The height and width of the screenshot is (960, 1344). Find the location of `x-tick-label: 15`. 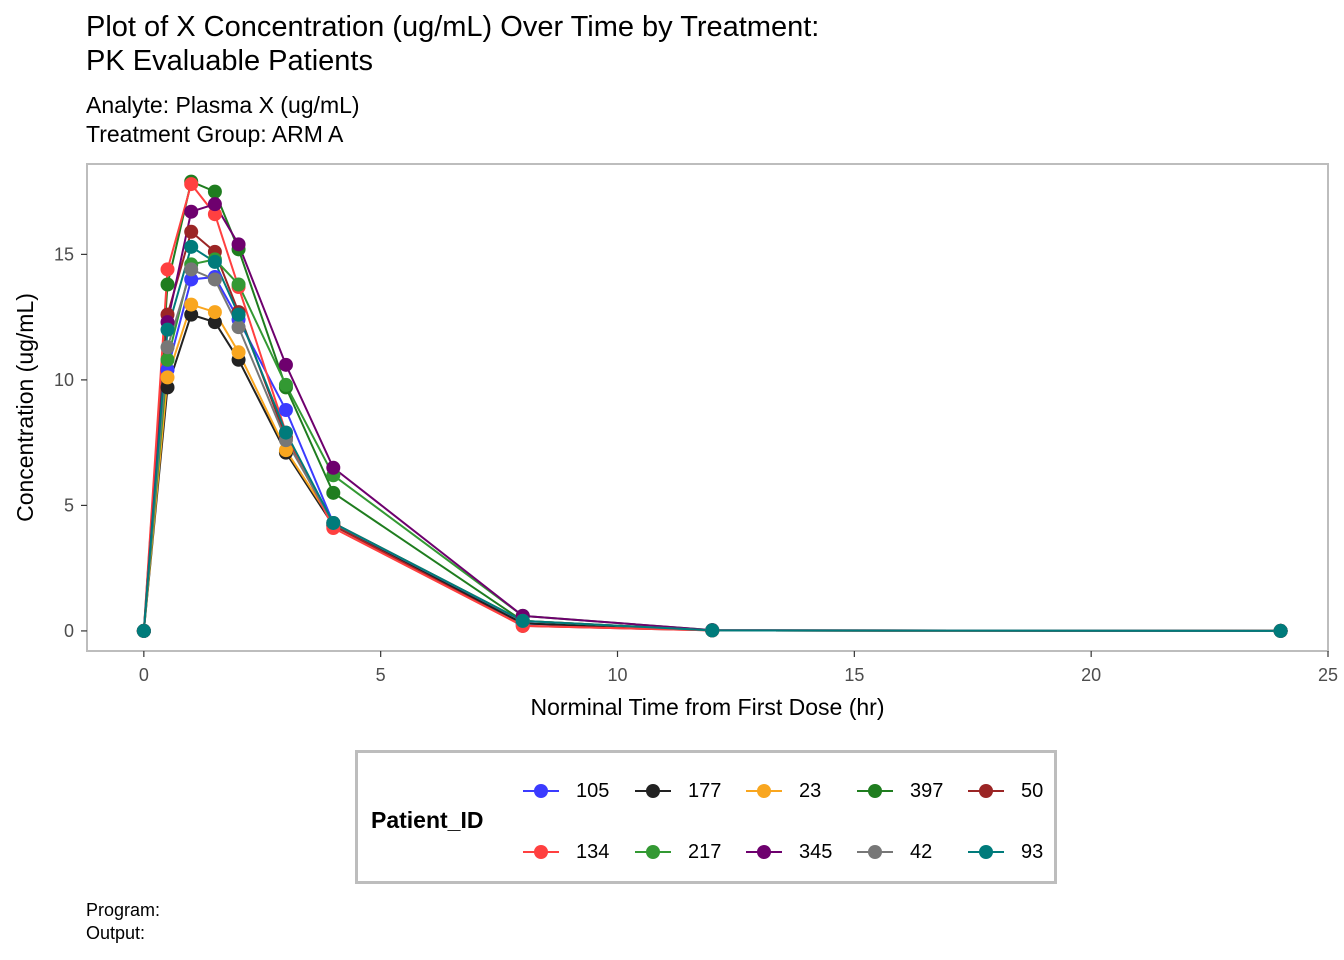

x-tick-label: 15 is located at coordinates (854, 675).